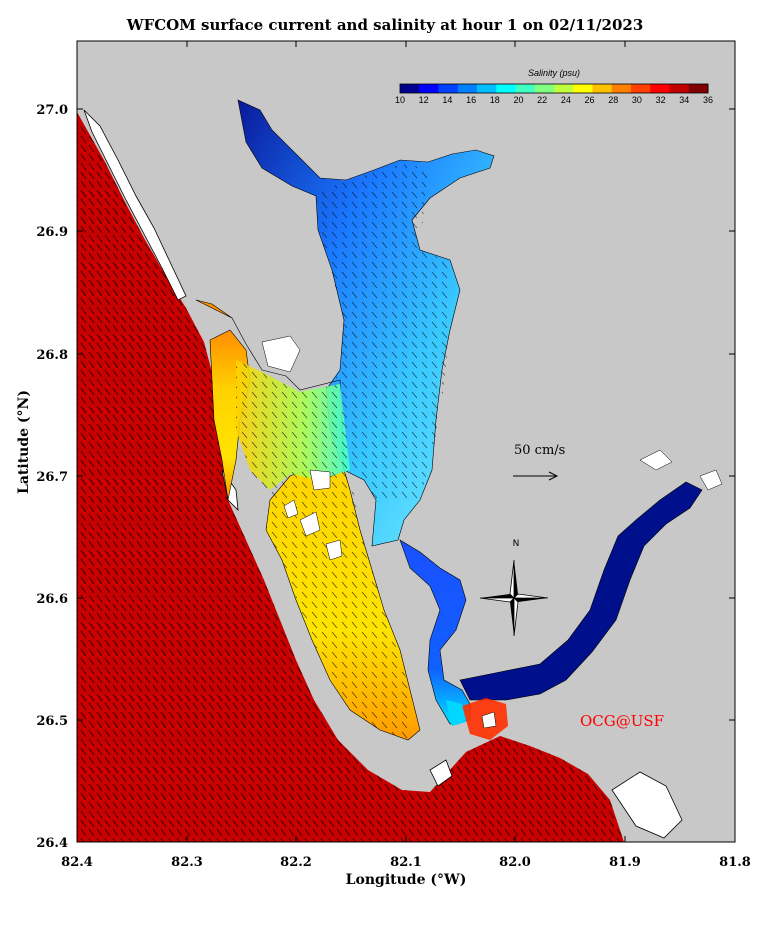  I want to click on credit-label: OCG@USF, so click(622, 721).